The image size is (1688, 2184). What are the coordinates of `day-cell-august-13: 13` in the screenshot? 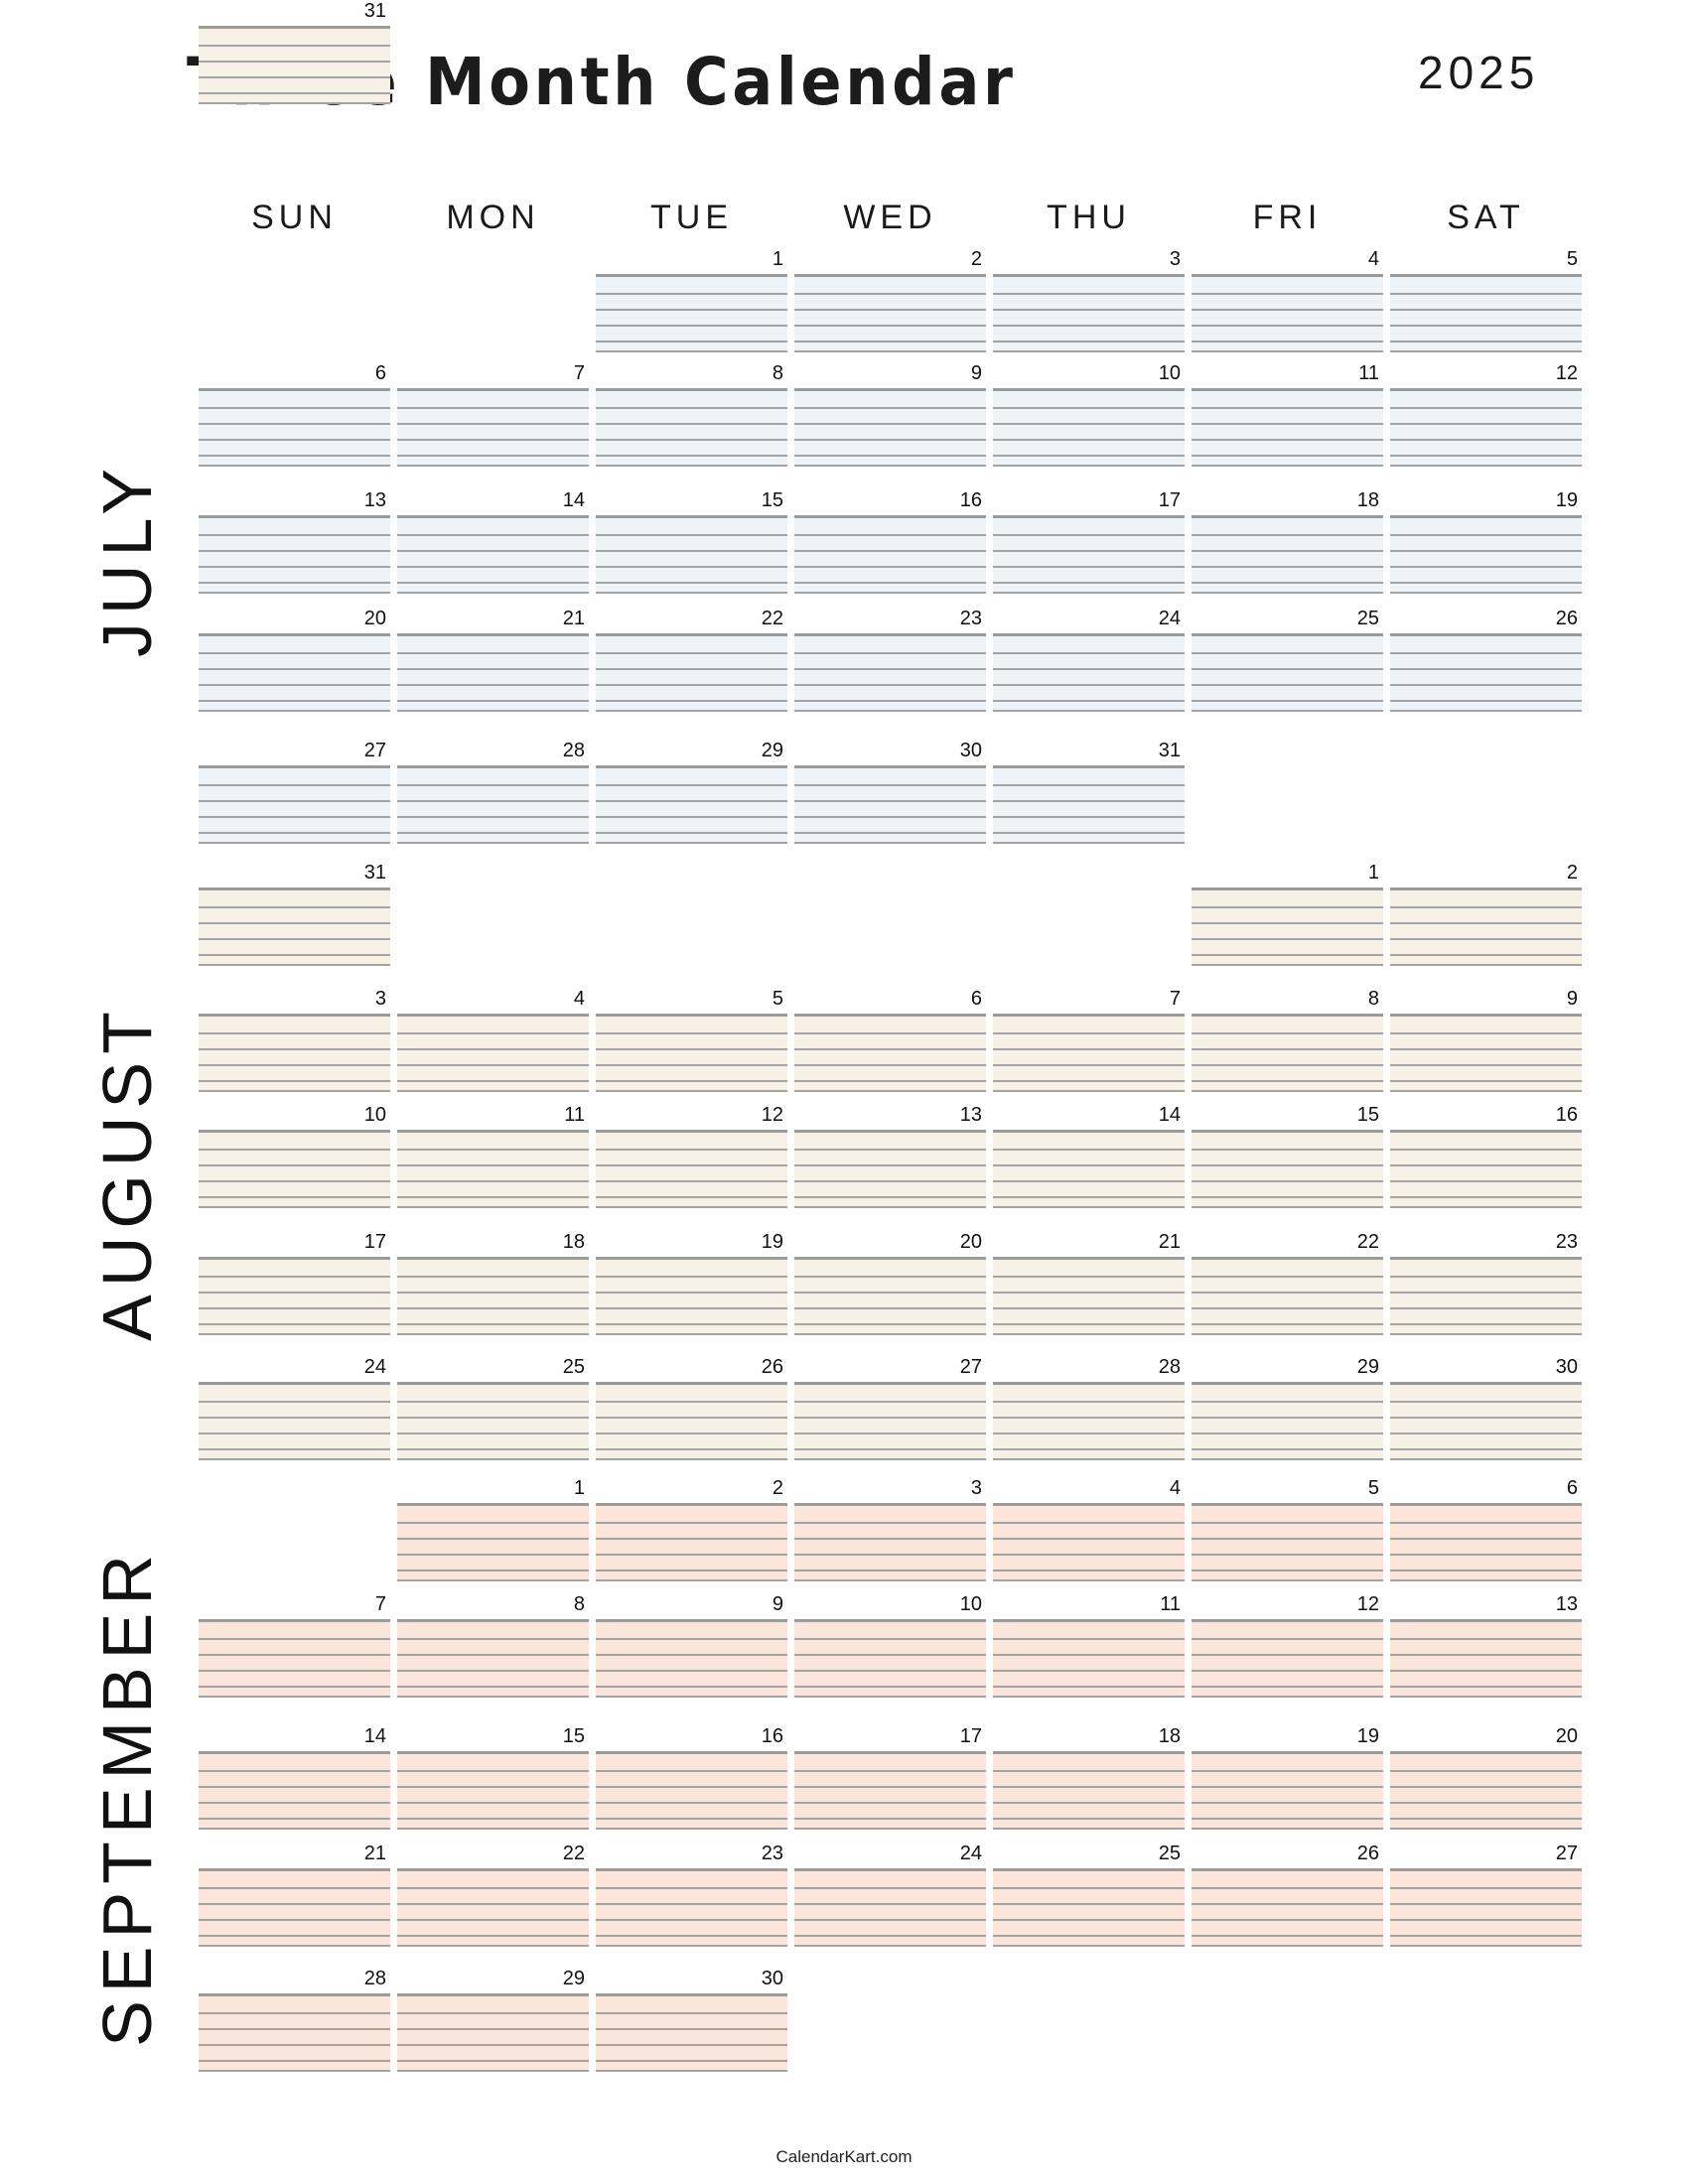 It's located at (890, 1156).